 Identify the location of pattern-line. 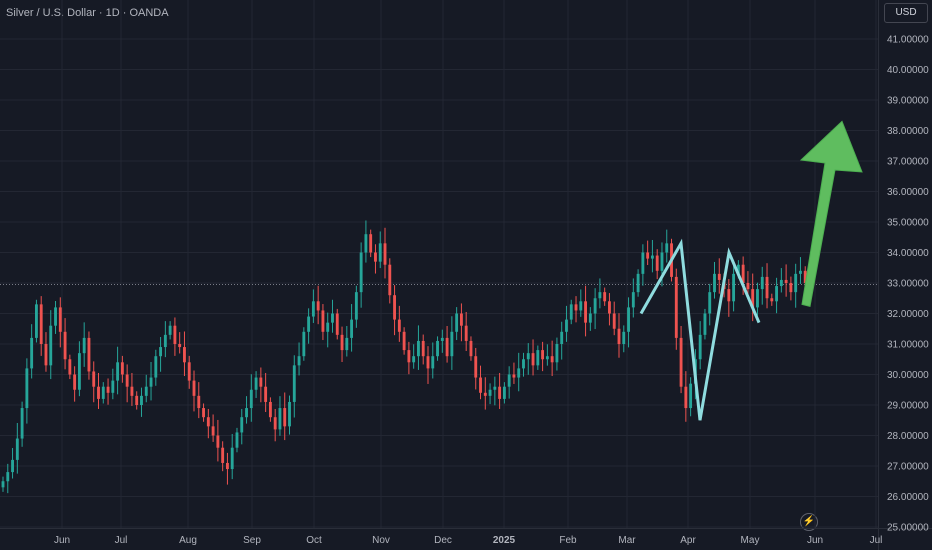
(700, 329).